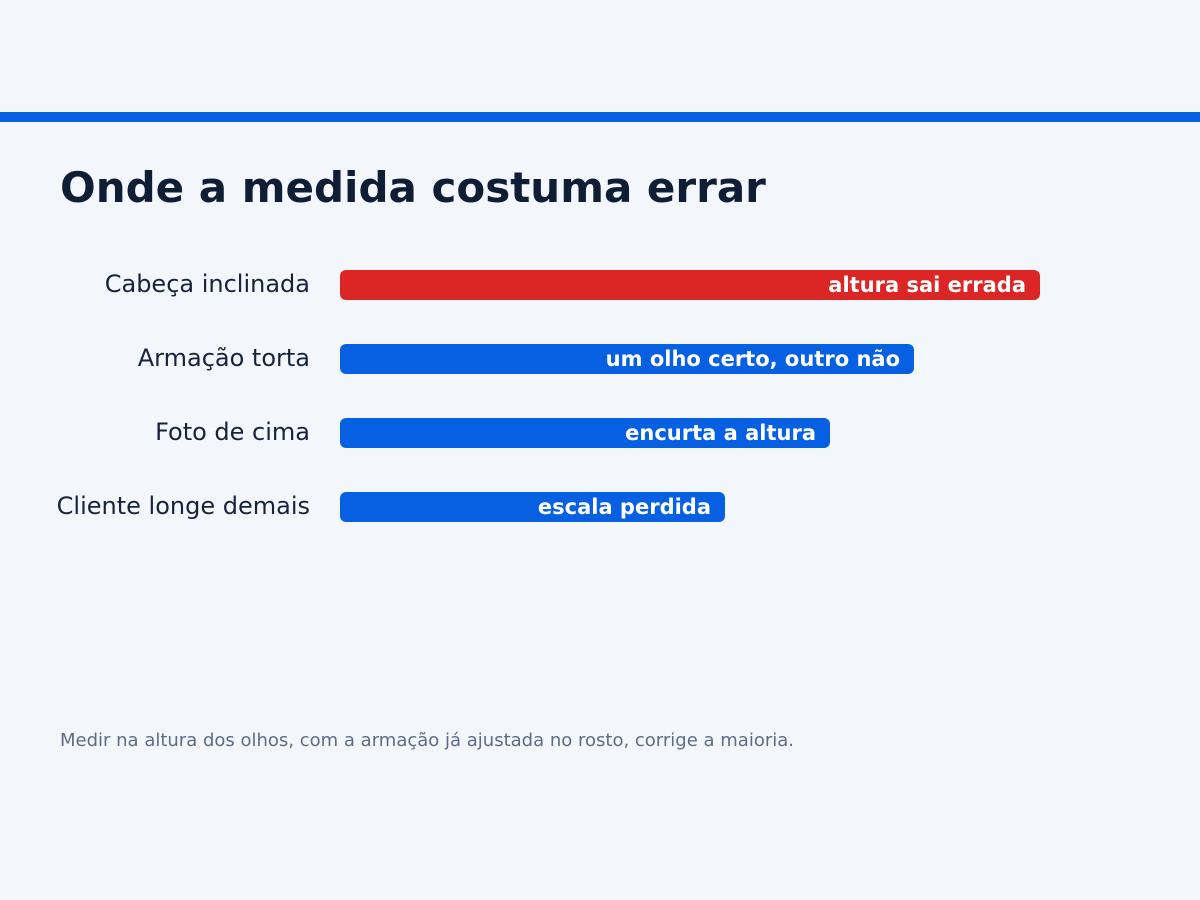  Describe the element at coordinates (624, 507) in the screenshot. I see `bar-annotation: escala perdida` at that location.